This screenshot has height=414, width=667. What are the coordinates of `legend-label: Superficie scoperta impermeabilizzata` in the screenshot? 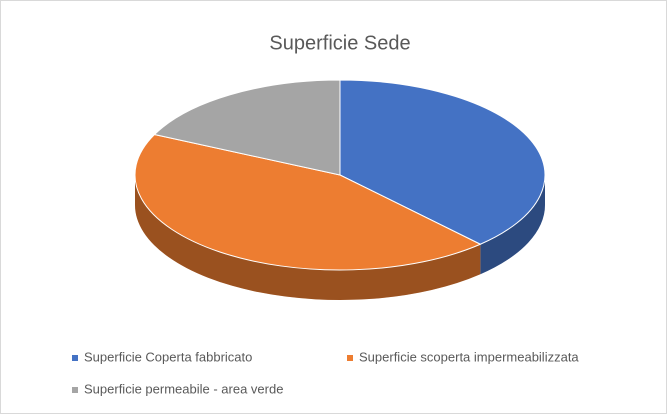 It's located at (469, 356).